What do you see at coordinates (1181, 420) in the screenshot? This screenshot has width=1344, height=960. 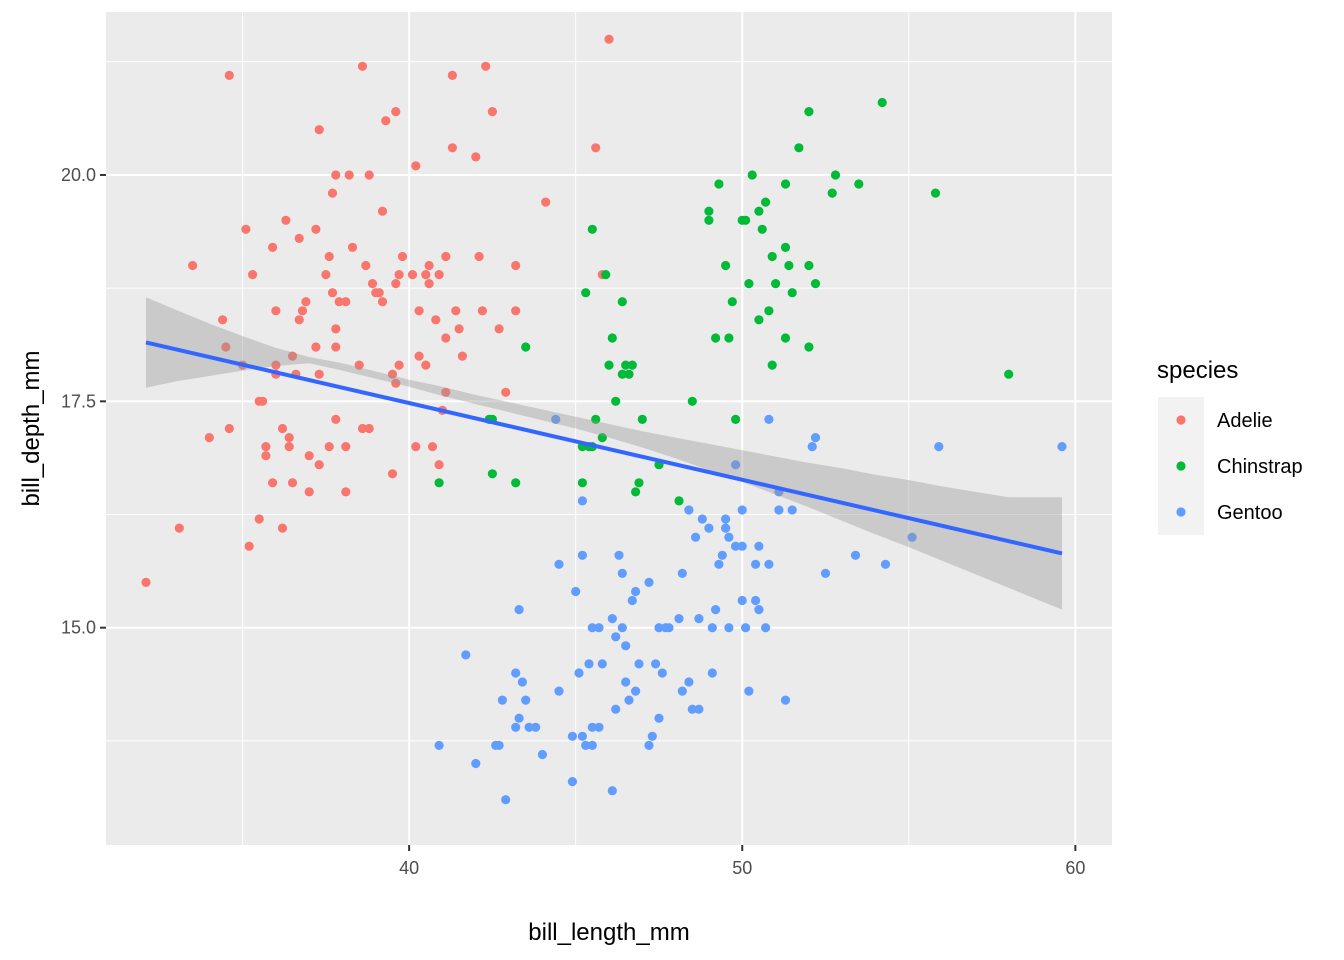 I see `legend-key-adelie` at bounding box center [1181, 420].